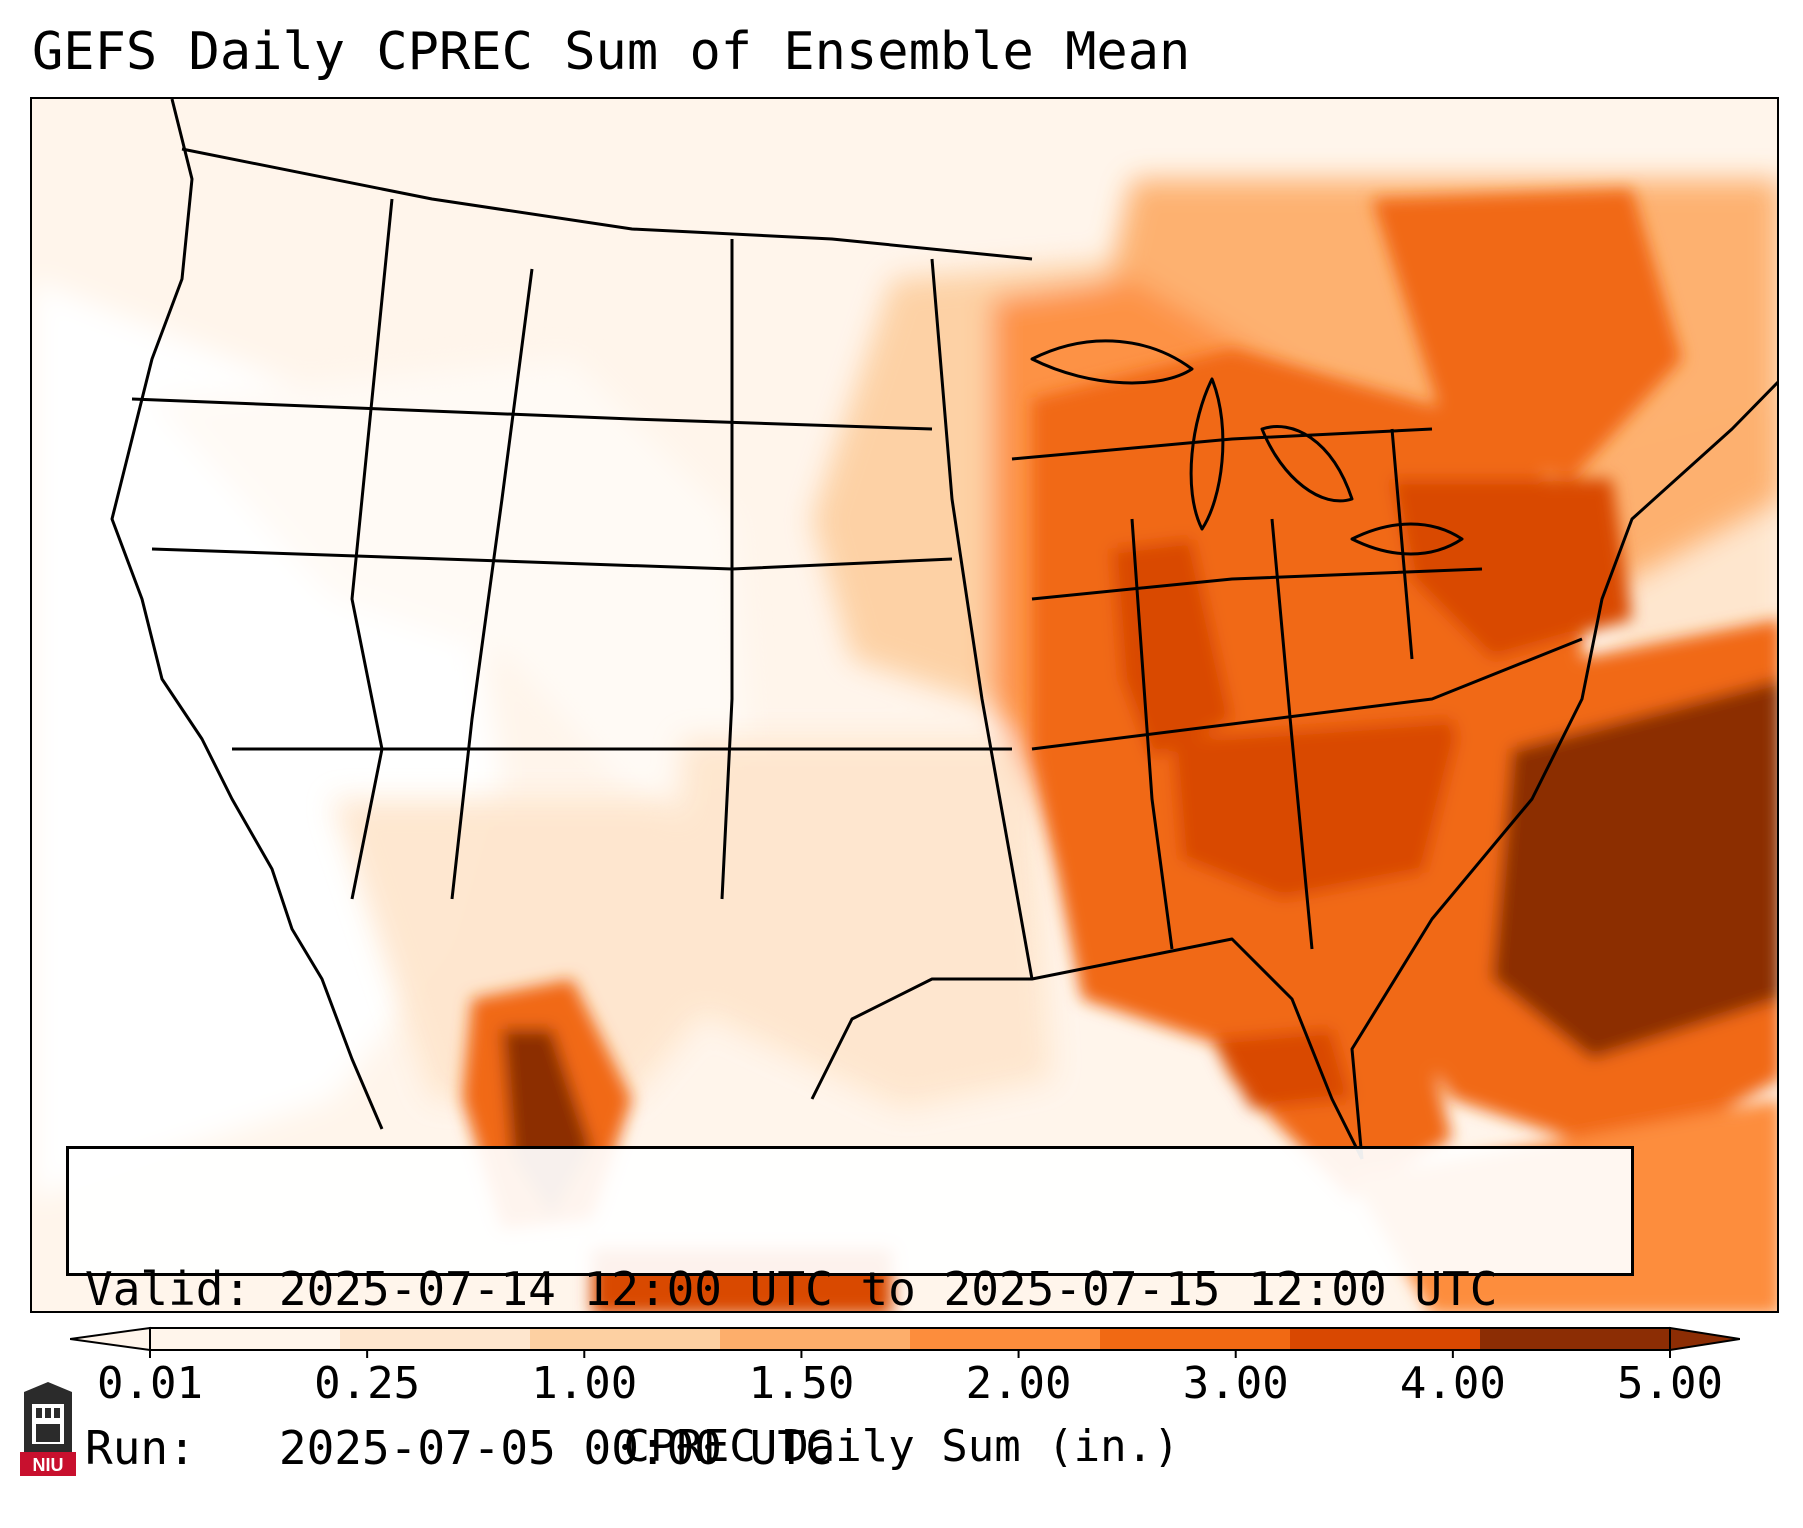  Describe the element at coordinates (555, 1448) in the screenshot. I see `run-text: 2025-07-05 00:00 UTC` at that location.